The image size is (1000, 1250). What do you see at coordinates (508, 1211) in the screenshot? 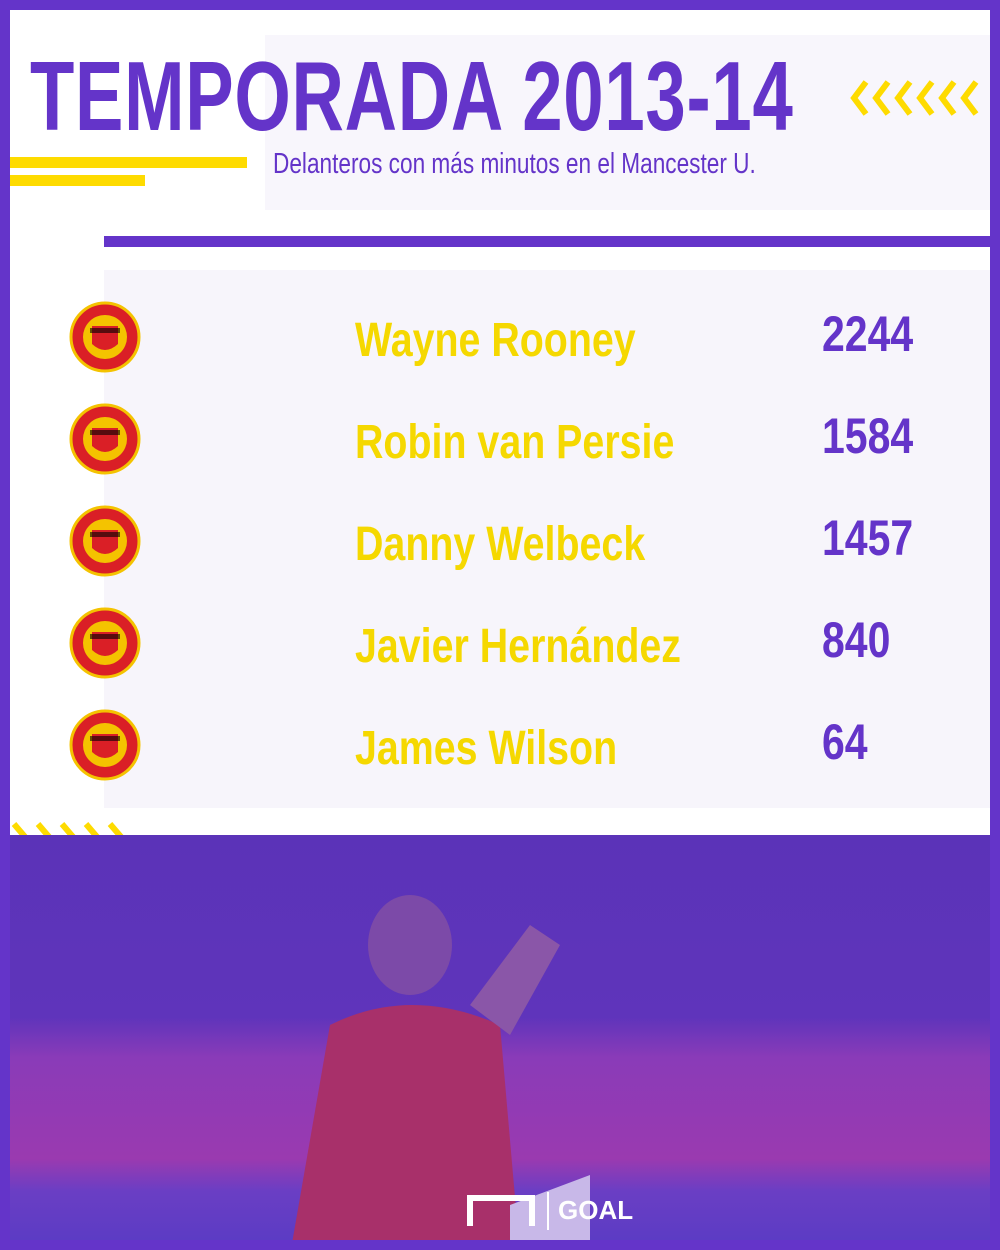
I see `goal-logo-icon` at bounding box center [508, 1211].